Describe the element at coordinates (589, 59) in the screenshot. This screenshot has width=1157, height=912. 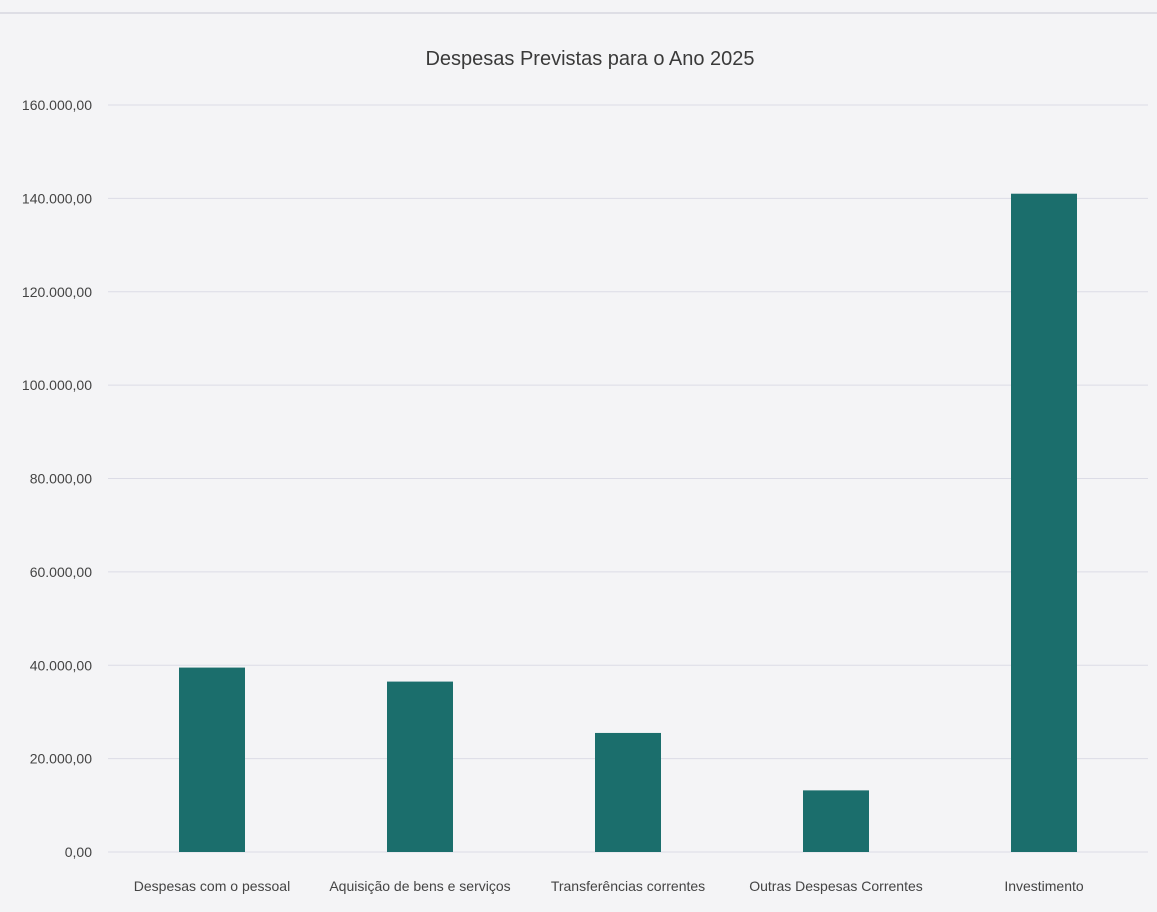
I see `chart-title: Despesas Previstas para o Ano 2025` at that location.